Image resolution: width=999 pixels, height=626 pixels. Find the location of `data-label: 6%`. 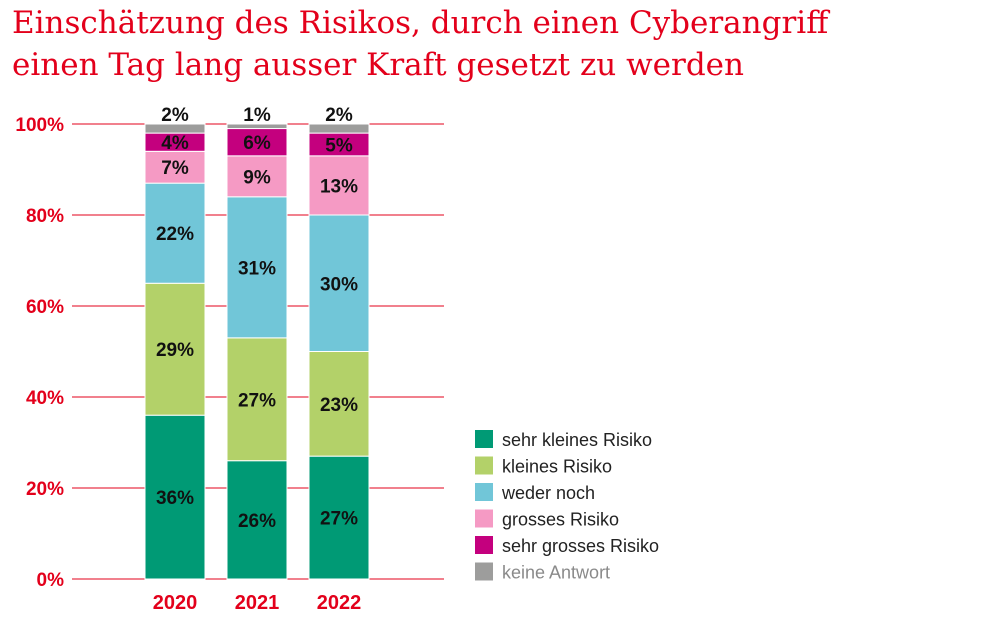

data-label: 6% is located at coordinates (257, 143).